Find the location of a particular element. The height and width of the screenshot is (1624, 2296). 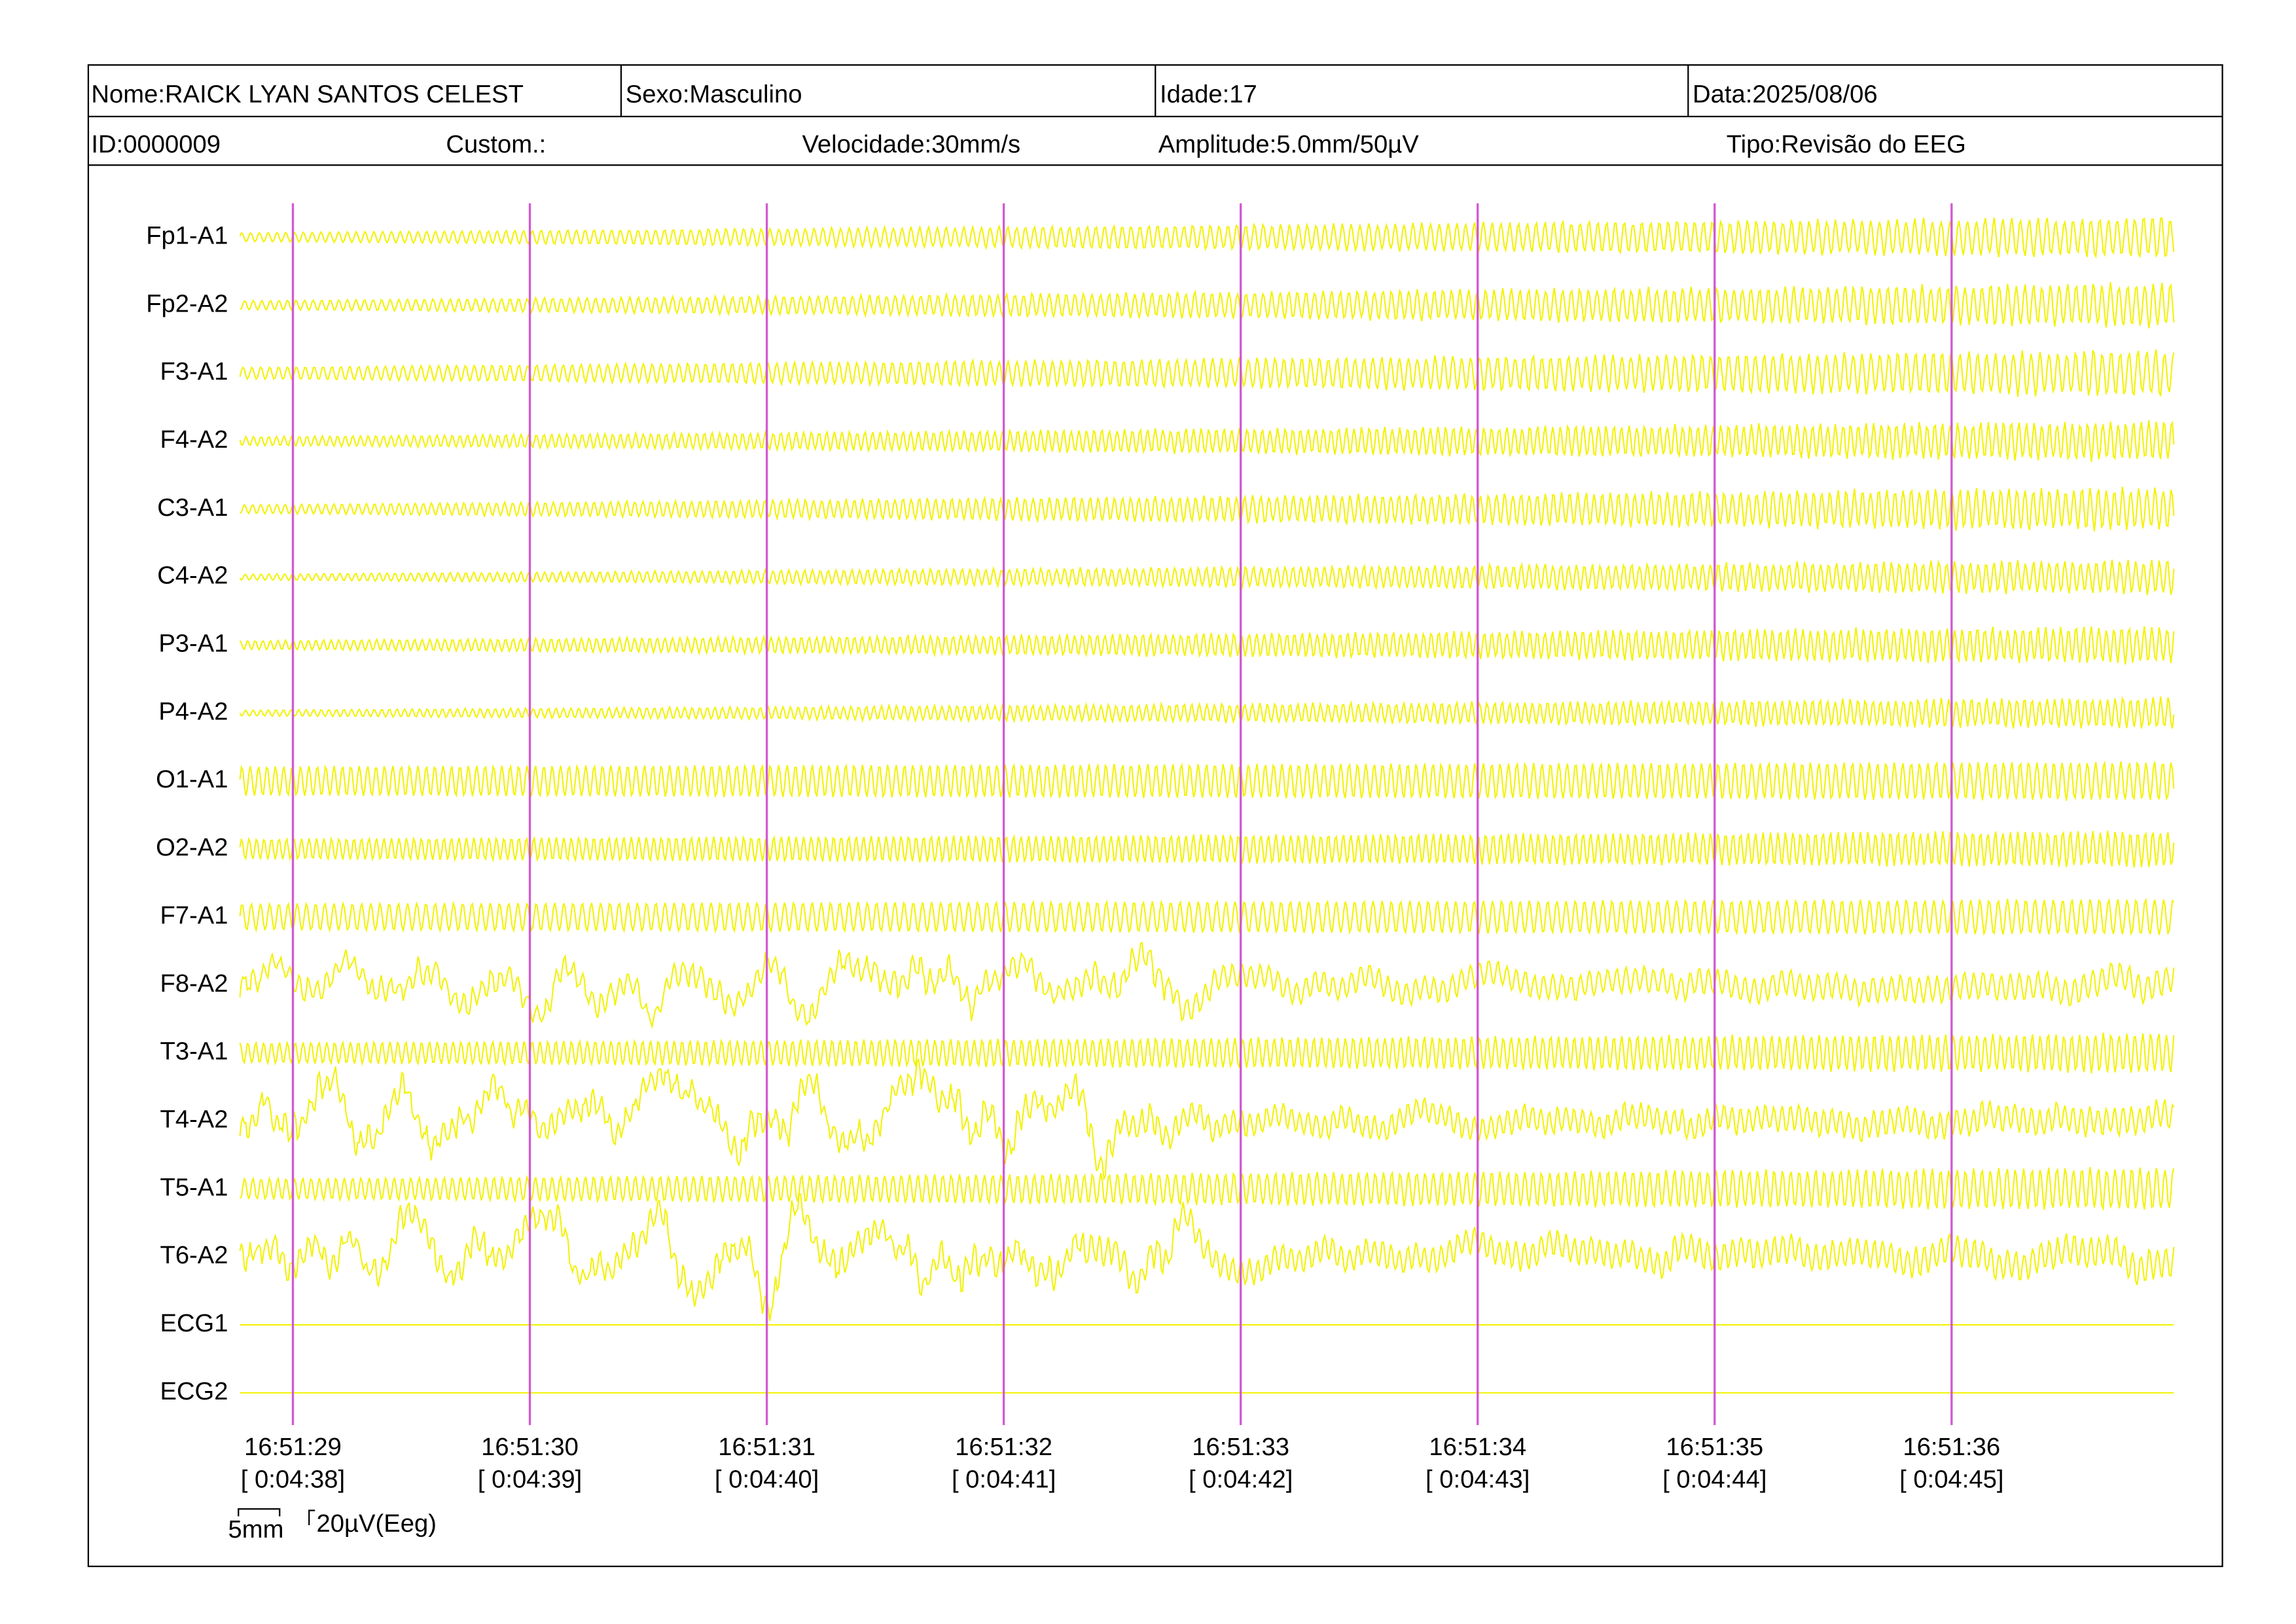

channel-label: C3-A1 is located at coordinates (192, 508).